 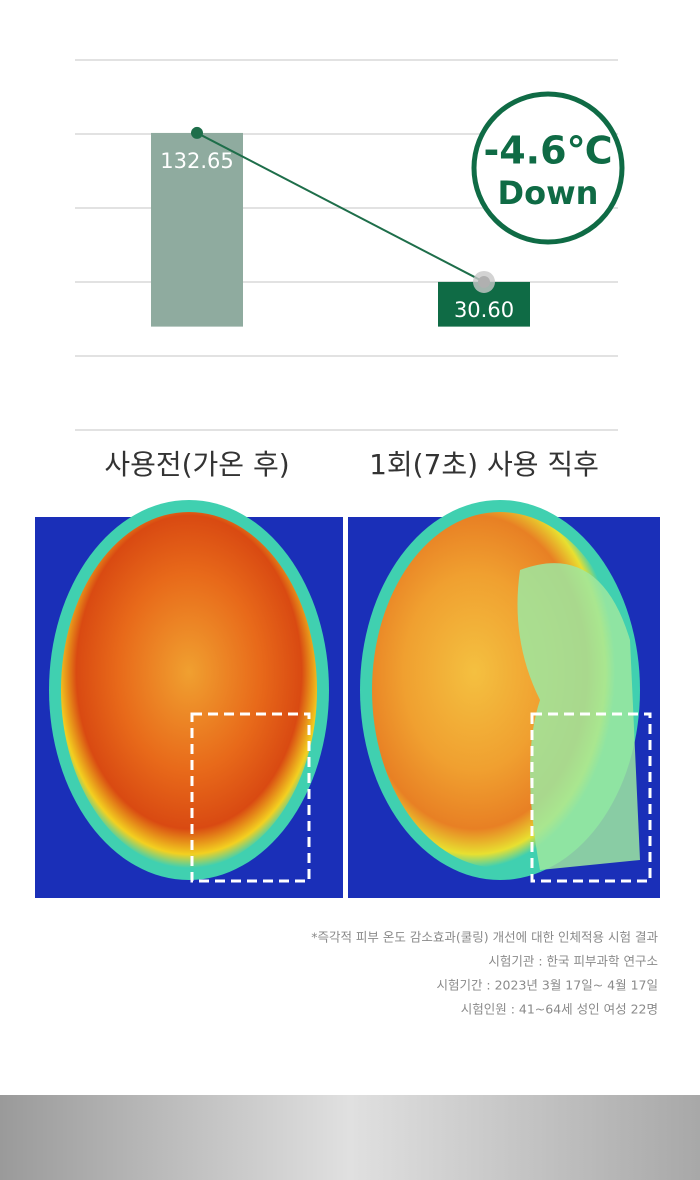 I want to click on category-label: 1회(7초) 사용 직후, so click(x=484, y=464).